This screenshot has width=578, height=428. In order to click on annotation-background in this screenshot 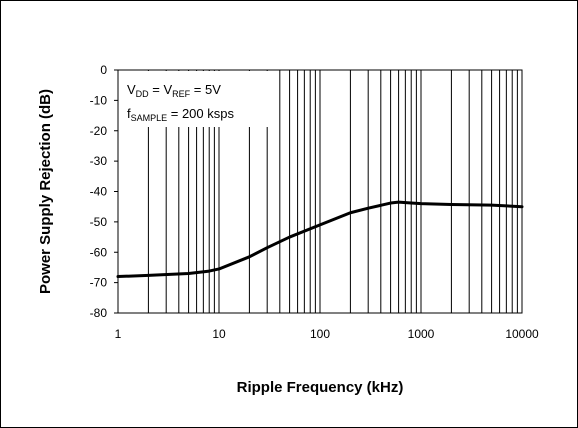, I will do `click(195, 99)`.